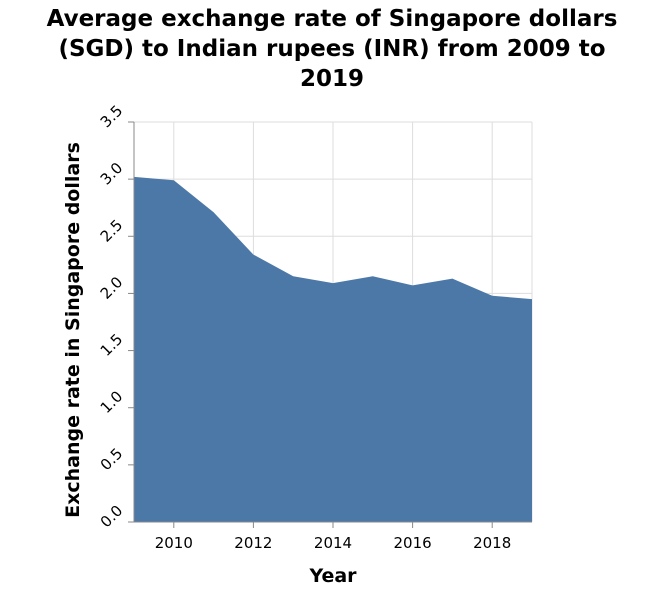  What do you see at coordinates (253, 543) in the screenshot?
I see `x-tick-label: 2012` at bounding box center [253, 543].